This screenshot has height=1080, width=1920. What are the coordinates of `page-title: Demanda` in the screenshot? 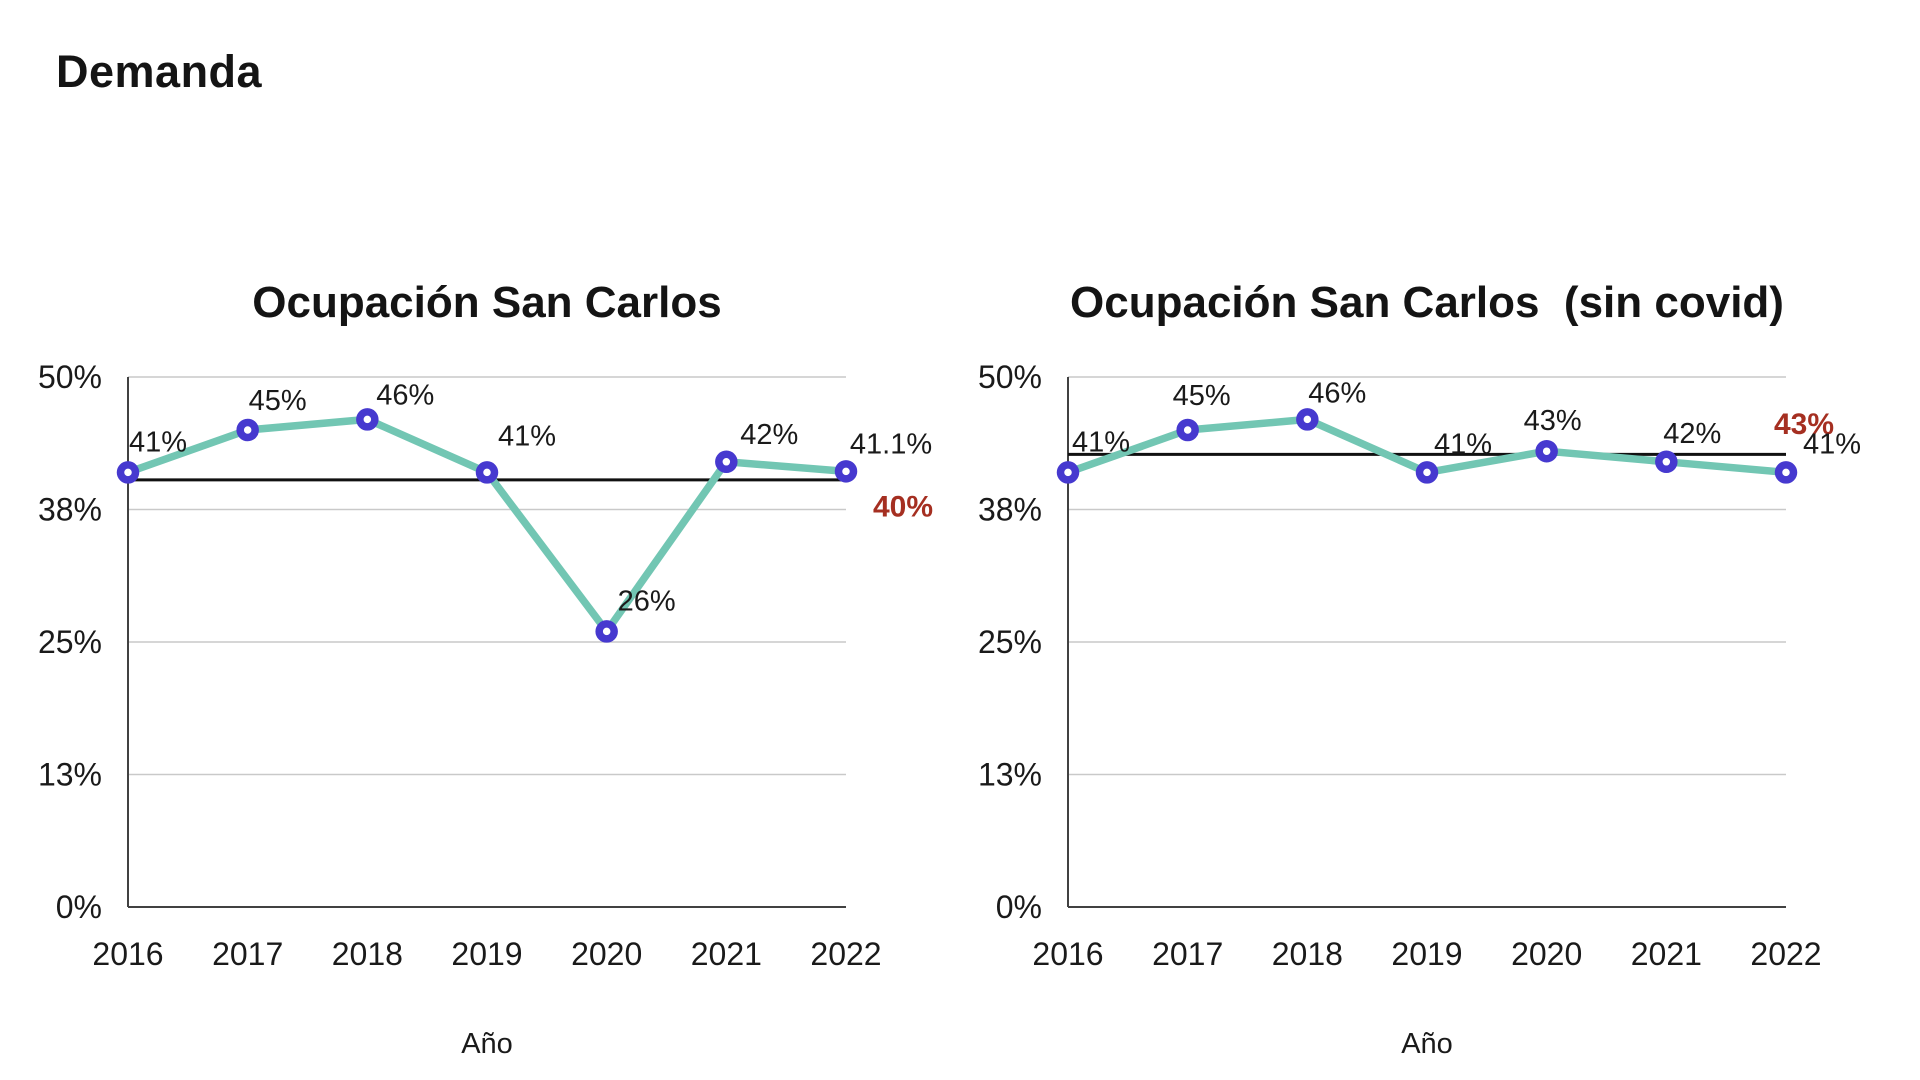 It's located at (159, 71).